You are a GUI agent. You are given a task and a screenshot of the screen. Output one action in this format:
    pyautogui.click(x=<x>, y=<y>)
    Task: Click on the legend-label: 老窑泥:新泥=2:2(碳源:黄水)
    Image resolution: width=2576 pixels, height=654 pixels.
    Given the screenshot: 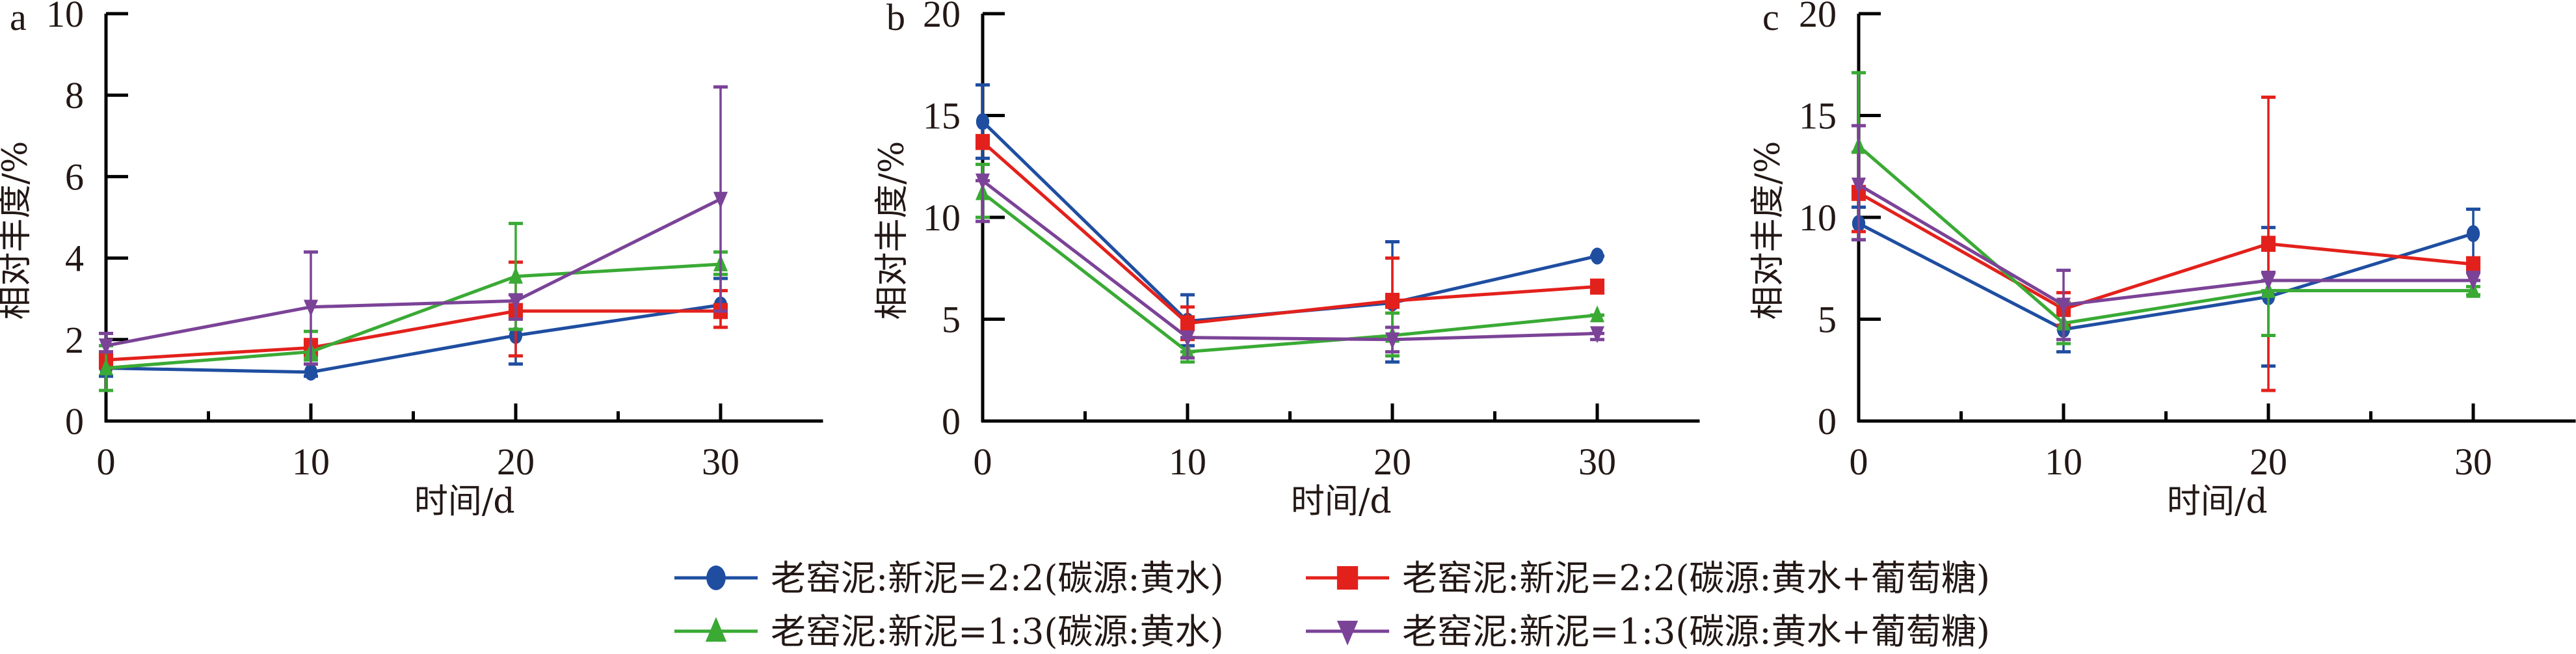 What is the action you would take?
    pyautogui.click(x=997, y=578)
    